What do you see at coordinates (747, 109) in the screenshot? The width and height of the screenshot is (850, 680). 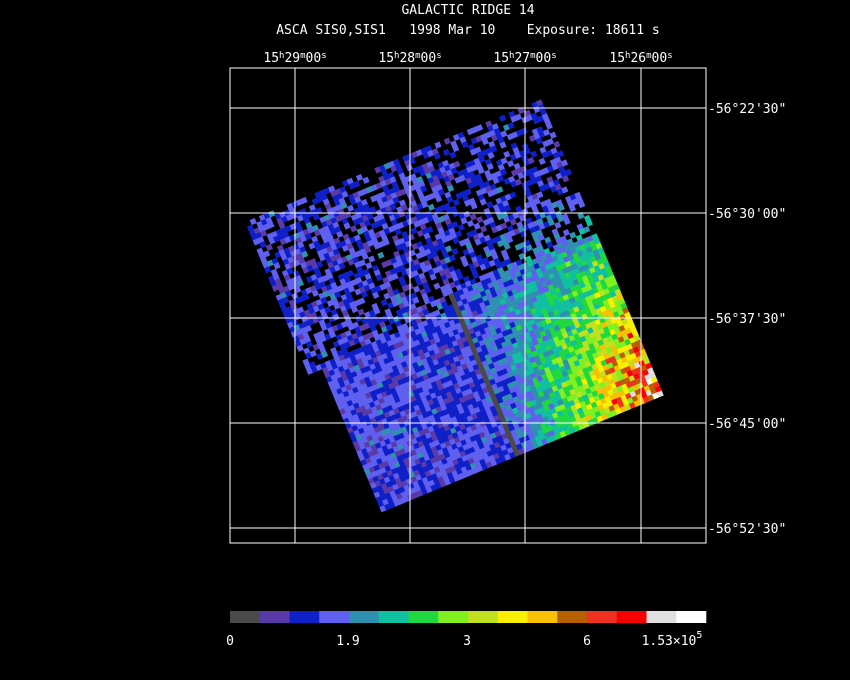 I see `dec-label: -56°22'30"` at bounding box center [747, 109].